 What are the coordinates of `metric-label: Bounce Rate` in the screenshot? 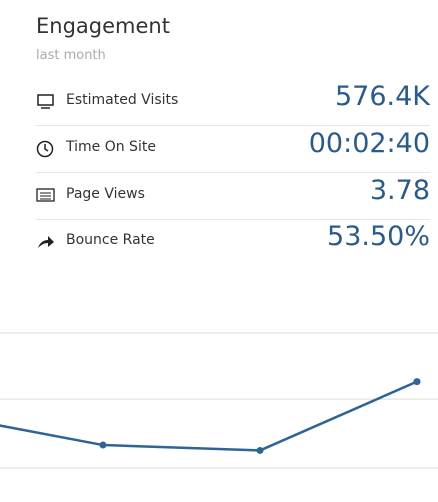 It's located at (110, 240).